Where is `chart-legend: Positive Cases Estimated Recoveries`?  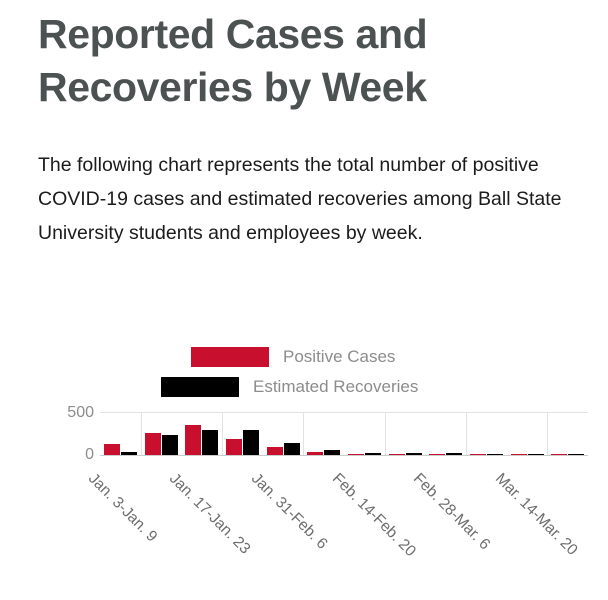
chart-legend: Positive Cases Estimated Recoveries is located at coordinates (304, 372).